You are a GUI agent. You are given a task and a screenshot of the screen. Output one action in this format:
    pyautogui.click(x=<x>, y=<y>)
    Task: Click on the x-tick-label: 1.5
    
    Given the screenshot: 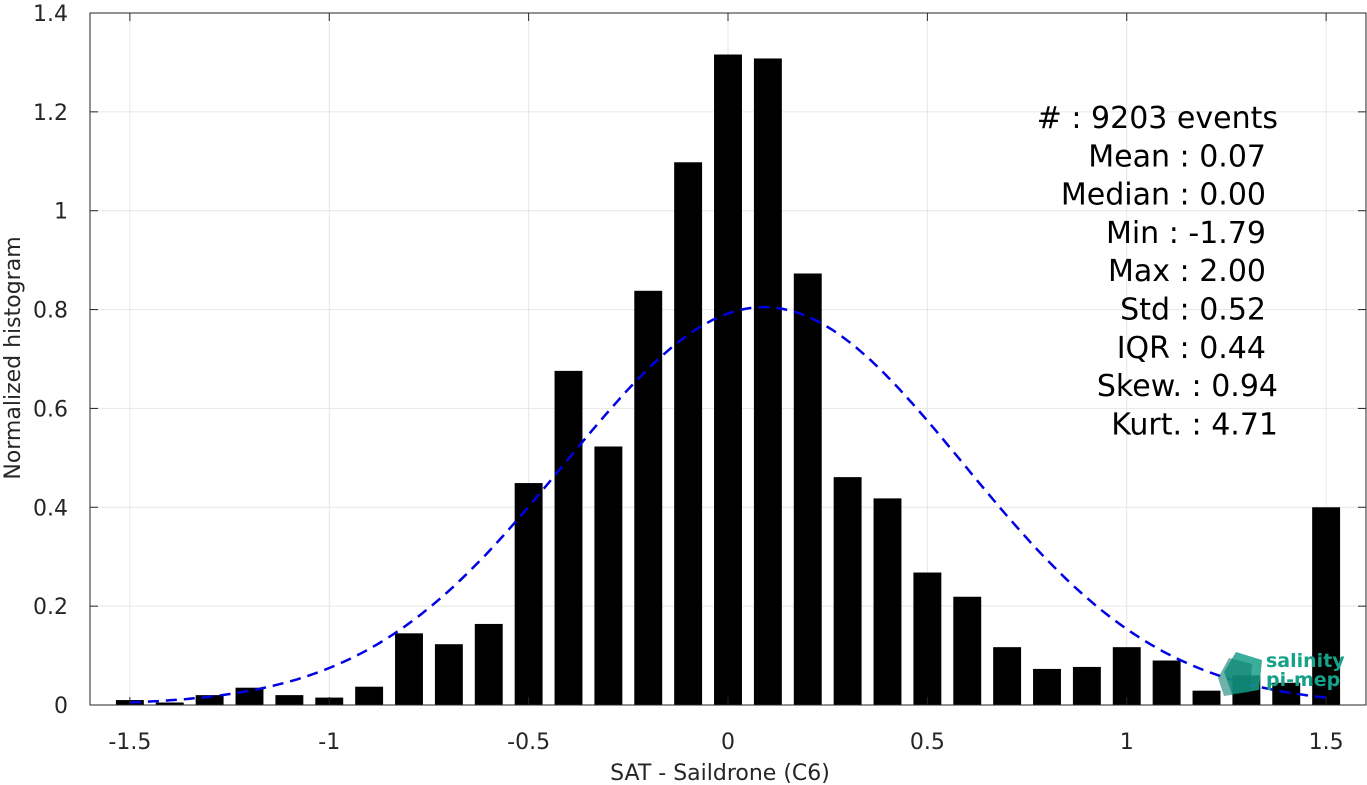 What is the action you would take?
    pyautogui.click(x=1326, y=742)
    